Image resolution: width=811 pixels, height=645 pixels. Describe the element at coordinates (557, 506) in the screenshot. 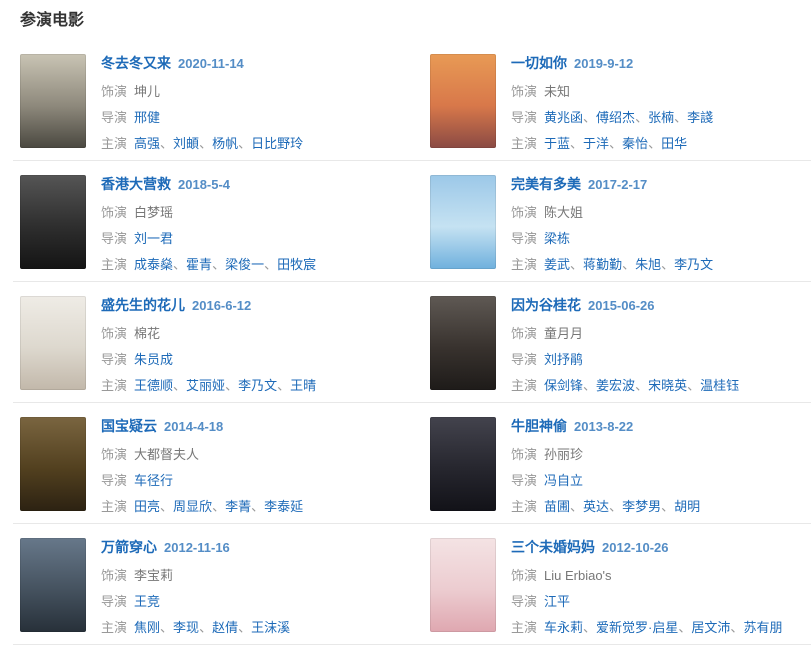

I see `person-link: 苗圃` at that location.